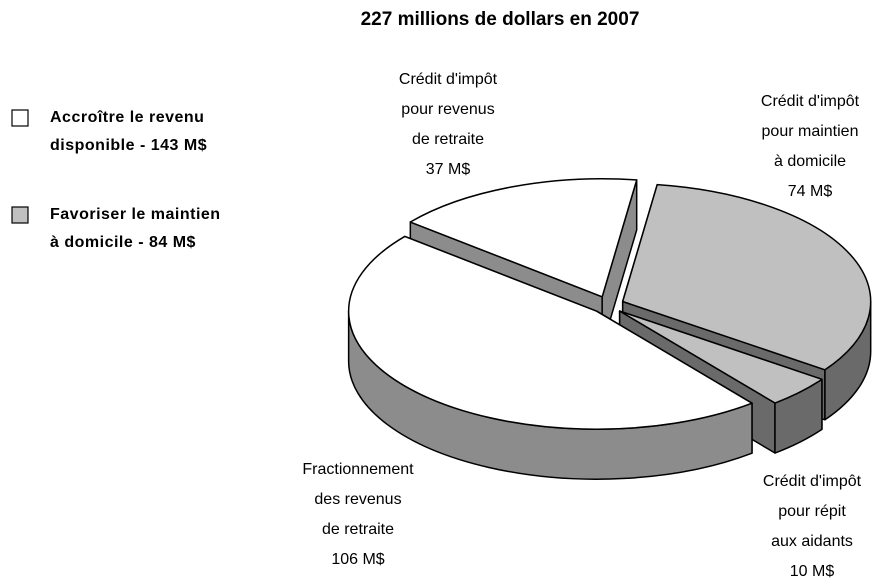 This screenshot has height=582, width=882. What do you see at coordinates (123, 242) in the screenshot?
I see `legend-label: à domicile - 84 M$` at bounding box center [123, 242].